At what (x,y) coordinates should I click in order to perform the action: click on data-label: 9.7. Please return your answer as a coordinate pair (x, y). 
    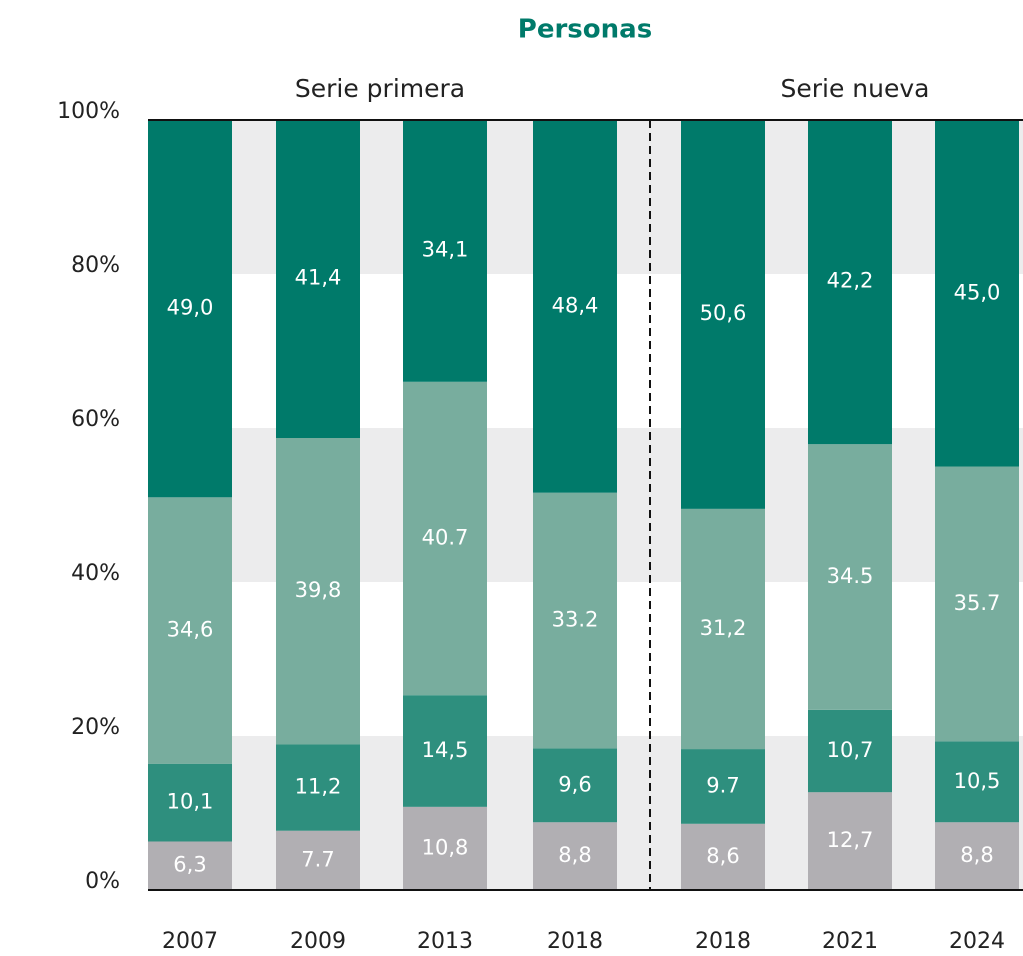
    Looking at the image, I should click on (722, 785).